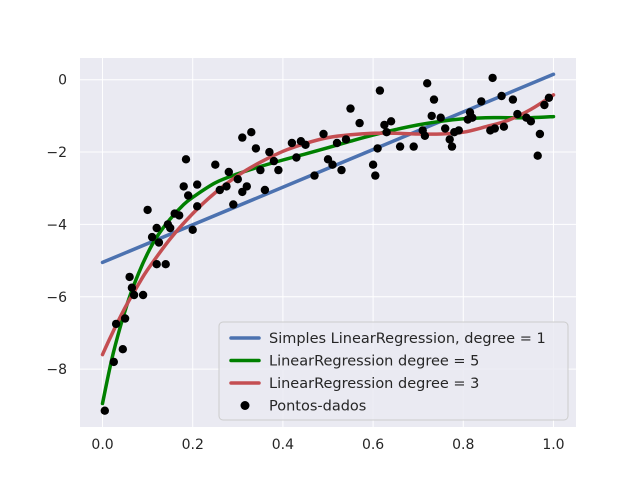 The image size is (640, 480). I want to click on legend-box, so click(393, 371).